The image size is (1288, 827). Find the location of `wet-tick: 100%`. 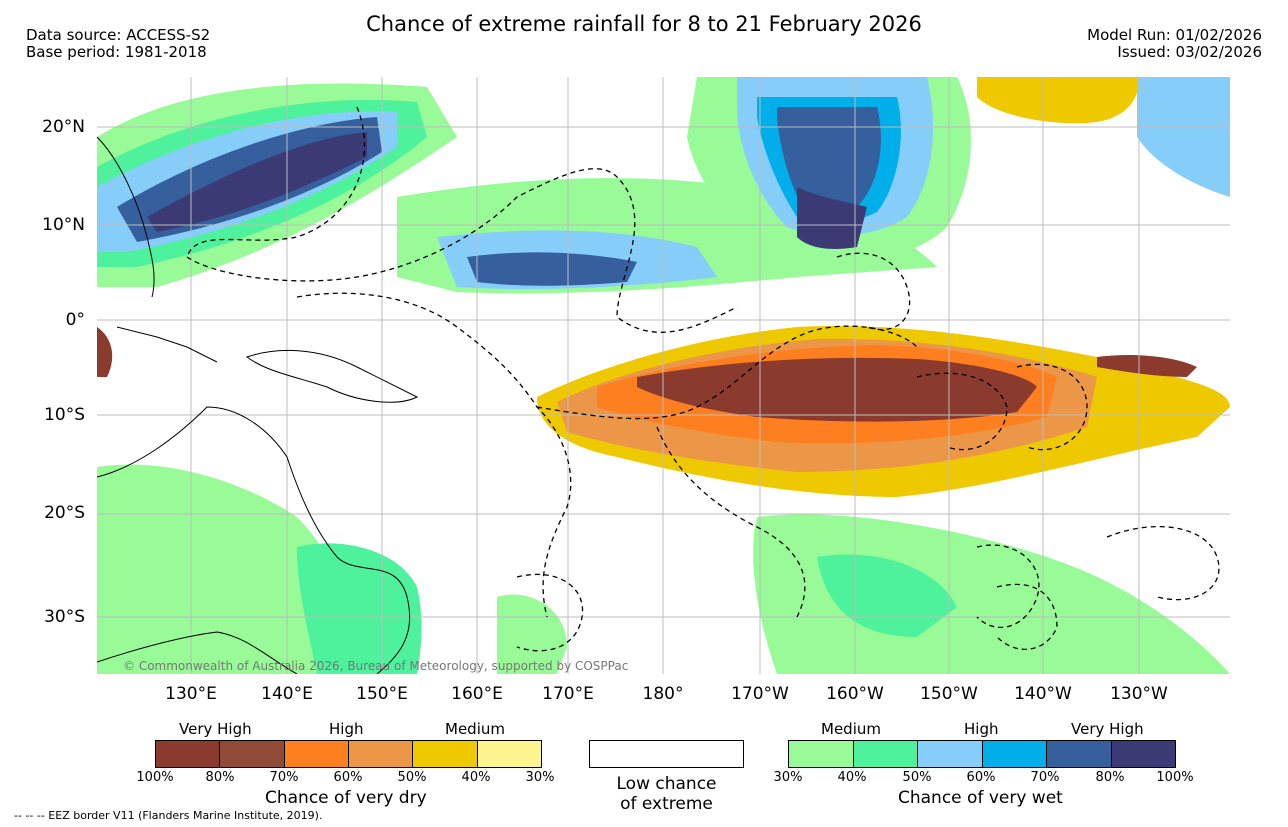

wet-tick: 100% is located at coordinates (1175, 777).